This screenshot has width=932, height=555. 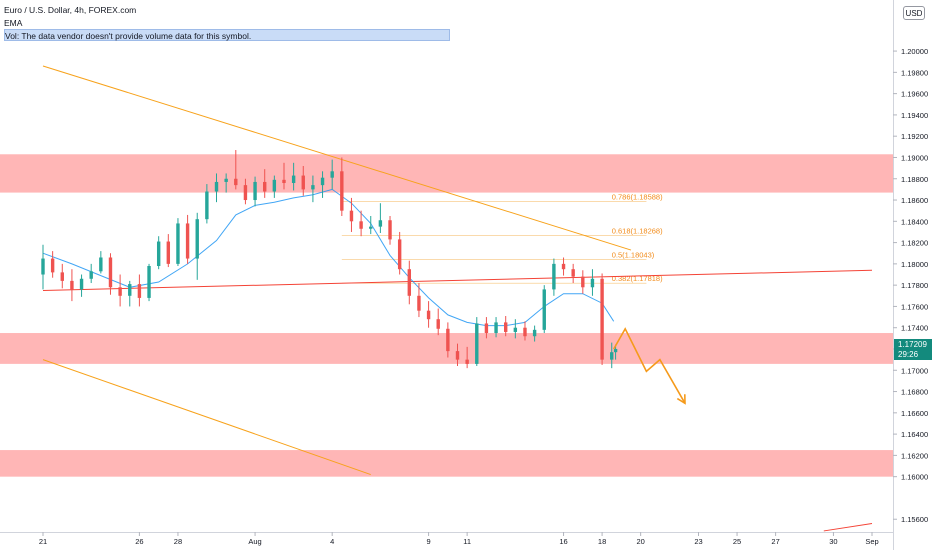 What do you see at coordinates (914, 221) in the screenshot?
I see `price-tick-label: 1.18400` at bounding box center [914, 221].